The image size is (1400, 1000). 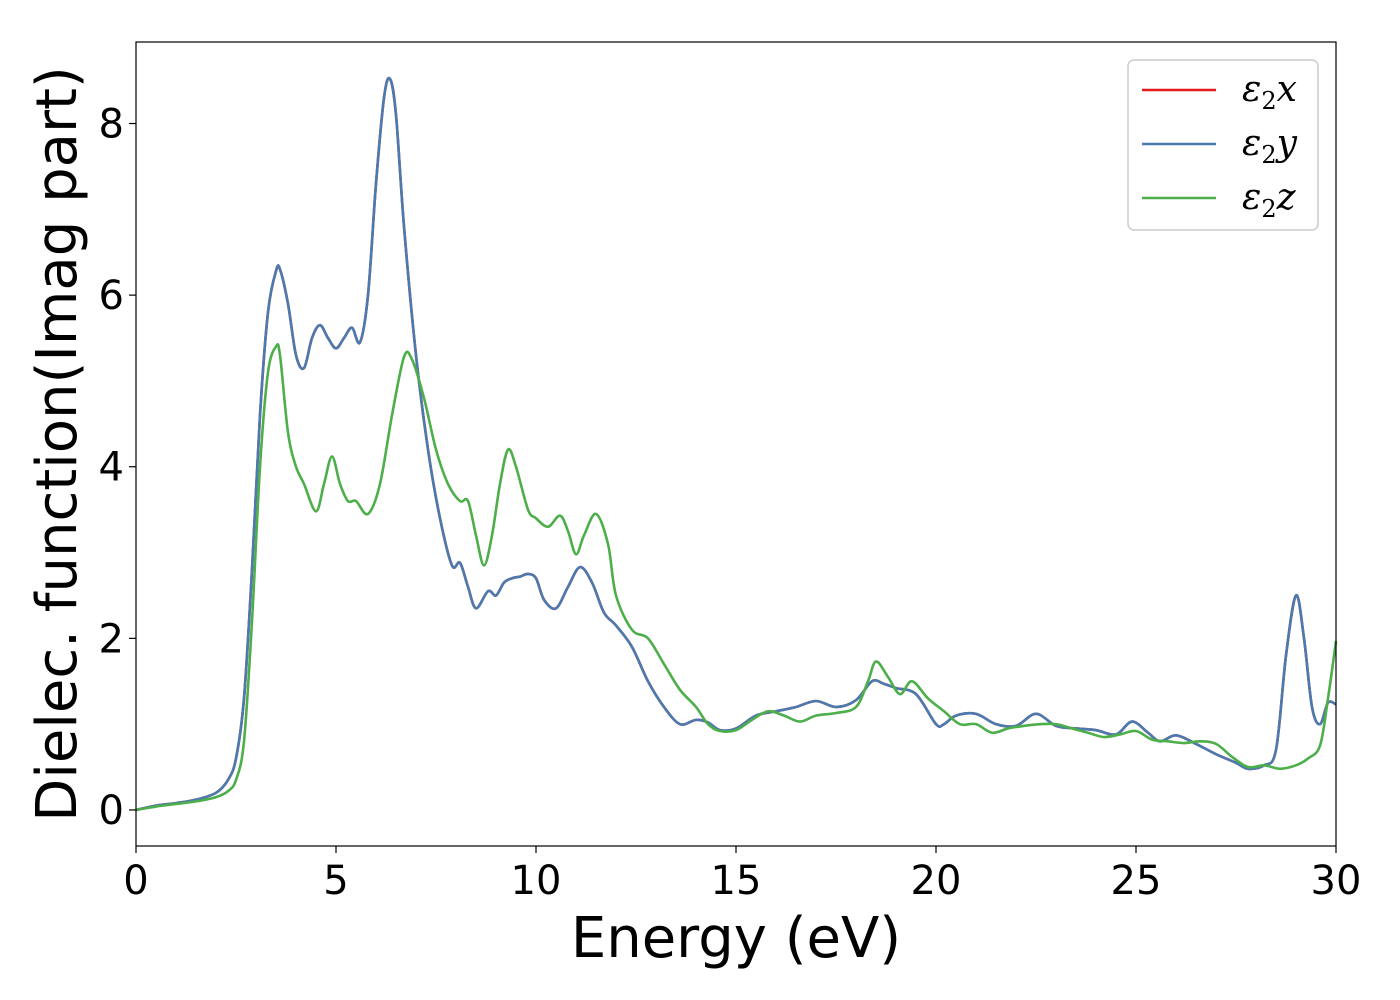 What do you see at coordinates (111, 125) in the screenshot?
I see `y-tick-label: 8` at bounding box center [111, 125].